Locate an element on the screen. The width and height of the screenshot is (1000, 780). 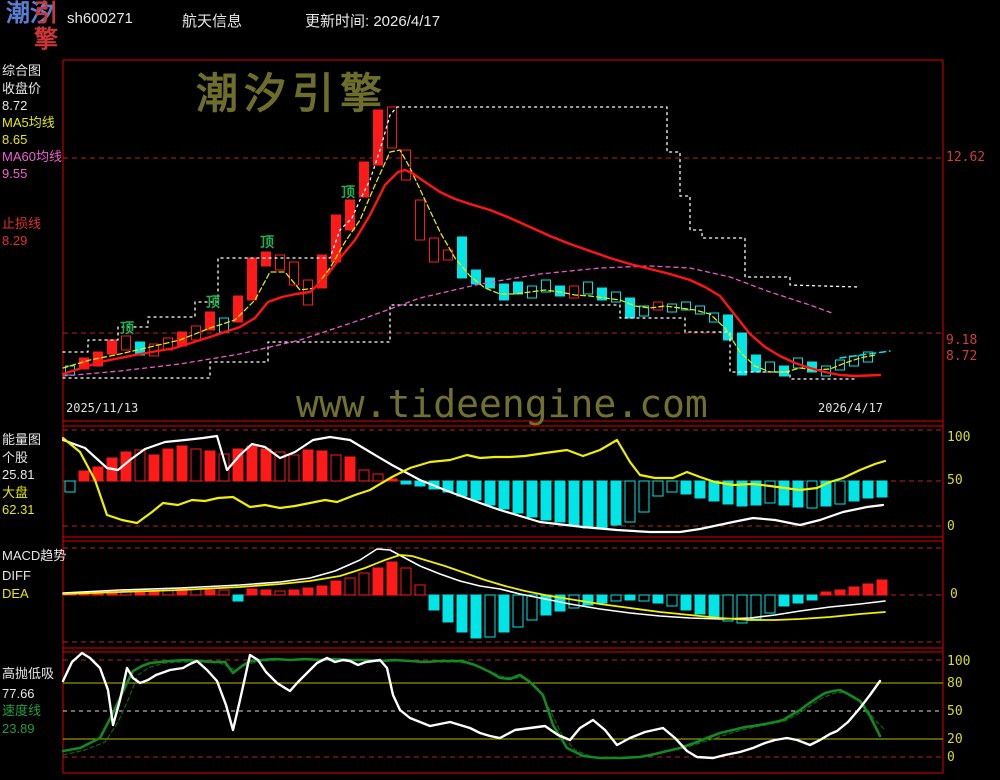
ma60-value: 9.55 is located at coordinates (15, 173).